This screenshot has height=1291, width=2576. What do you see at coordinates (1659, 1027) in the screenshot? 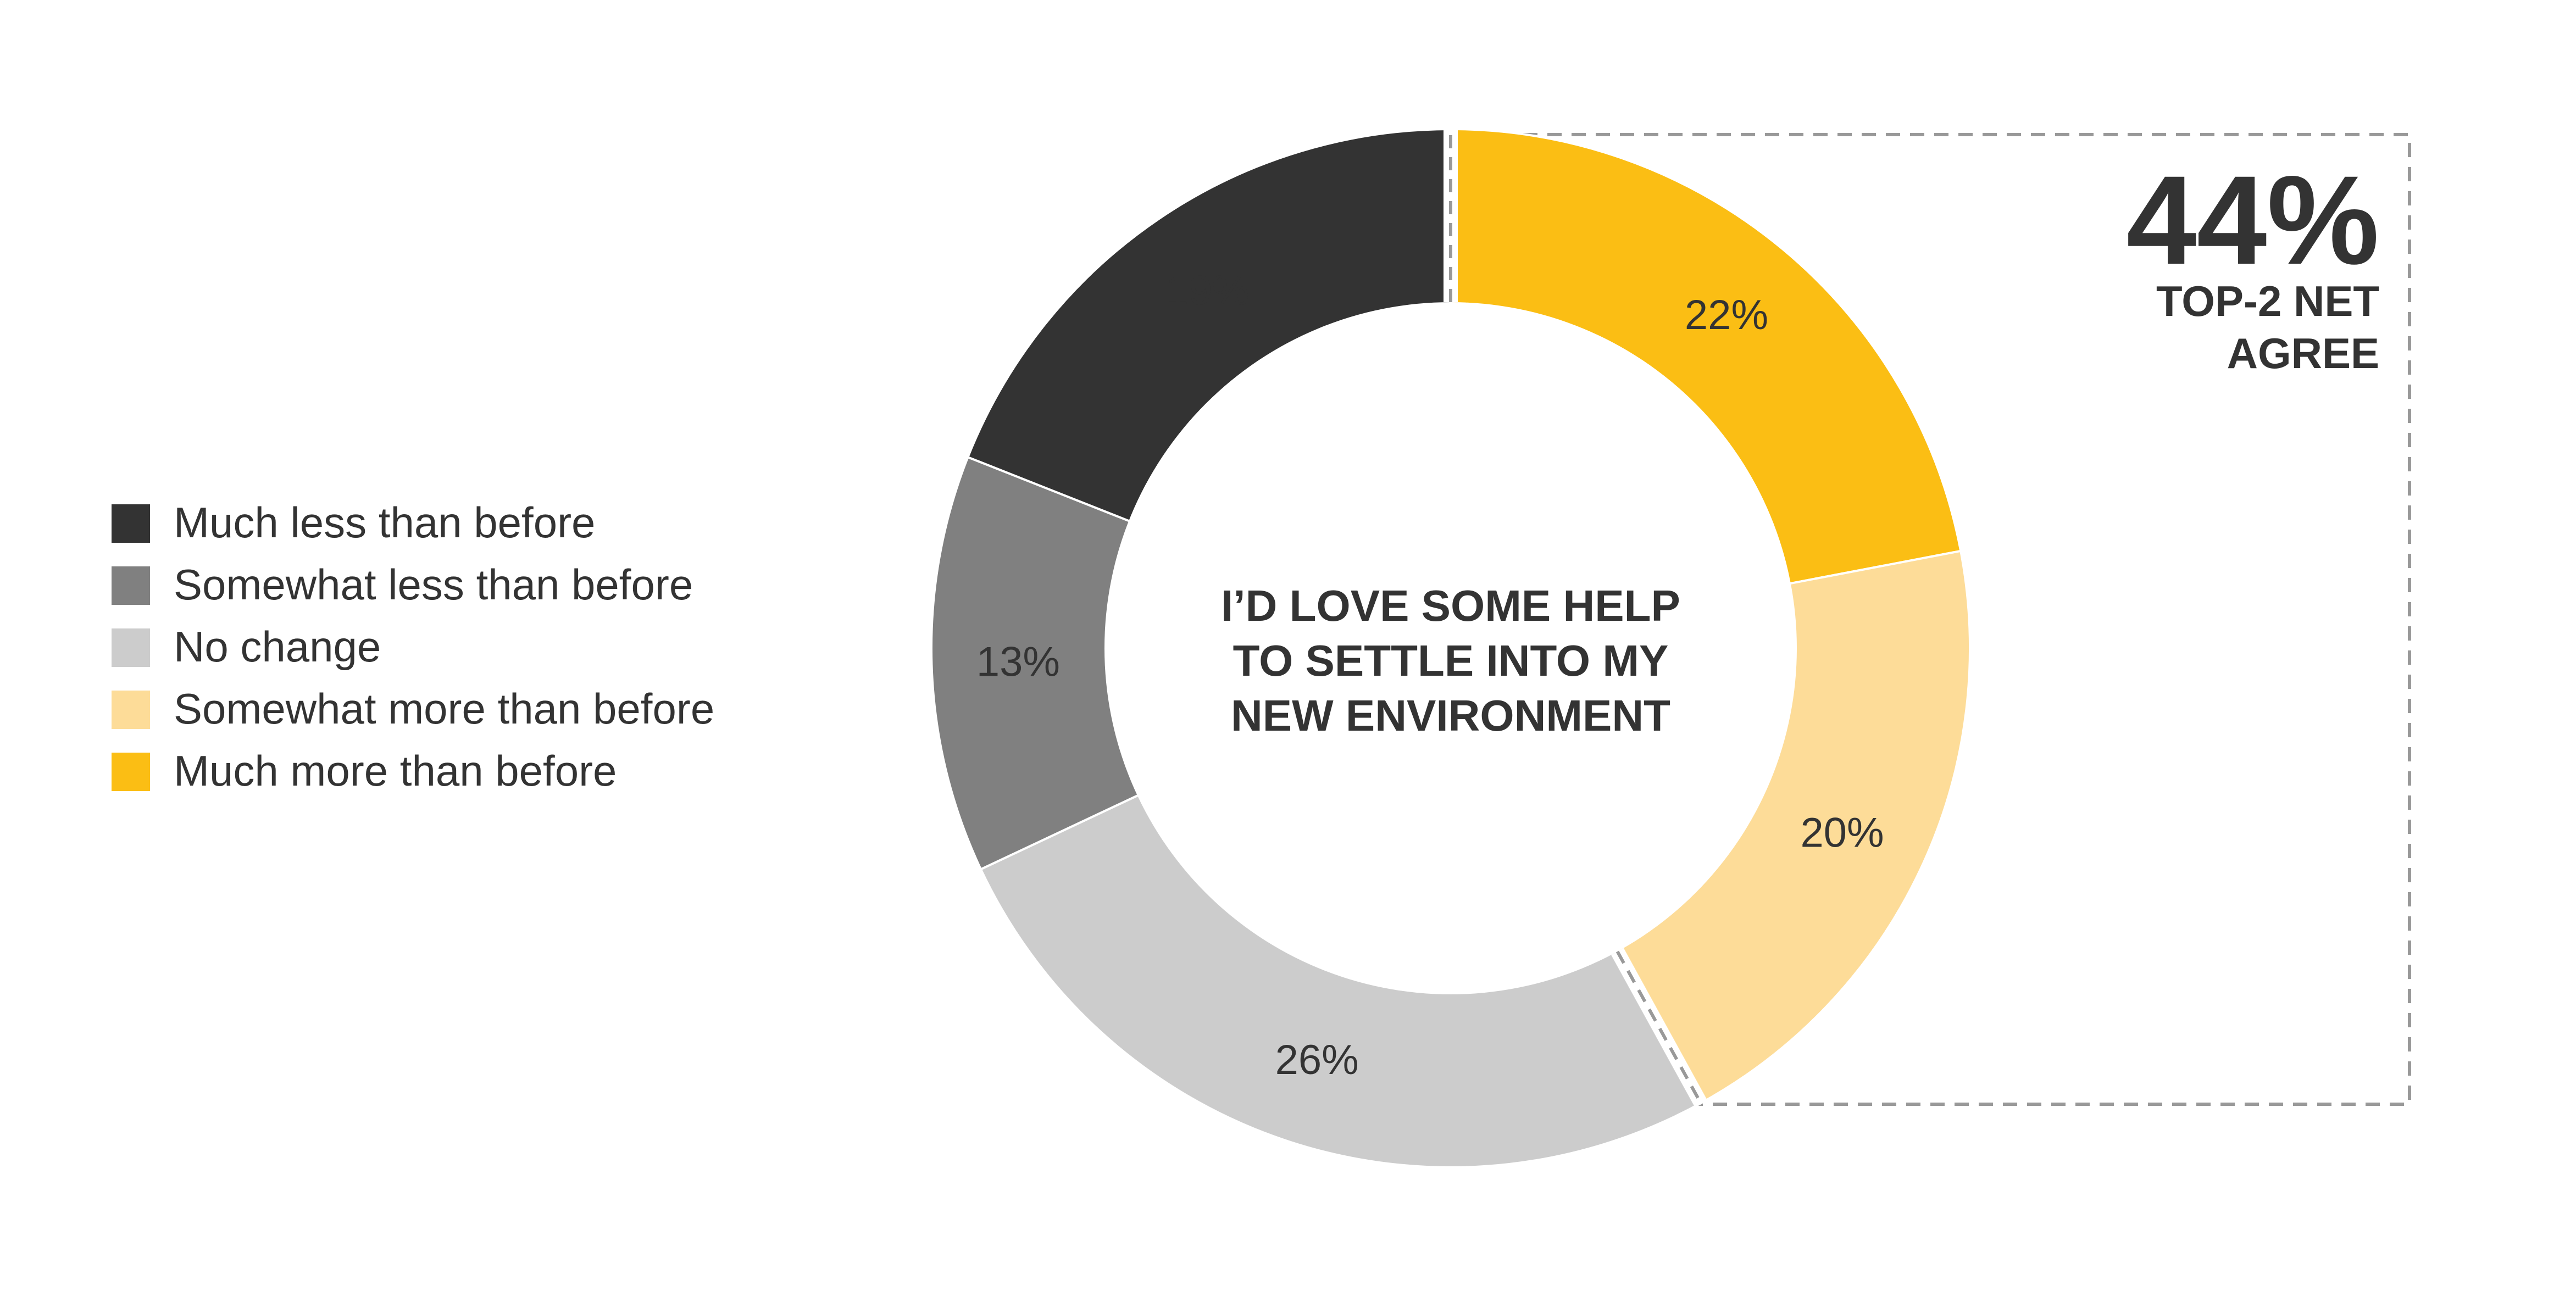
I see `net-divider-end` at bounding box center [1659, 1027].